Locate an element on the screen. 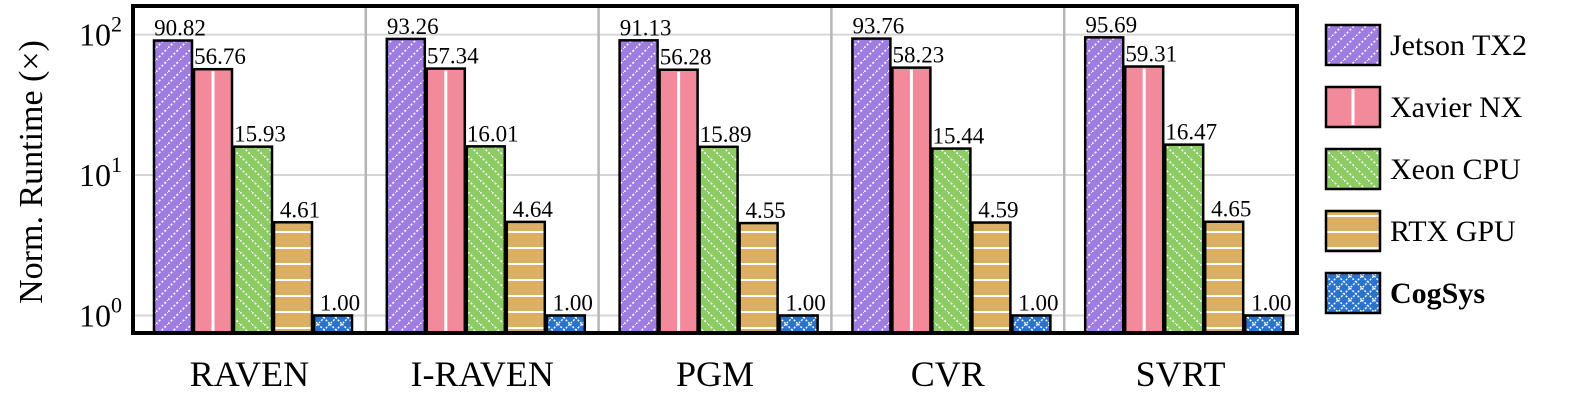  legend-item-xeon-cpu: Xeon CPU is located at coordinates (1422, 169).